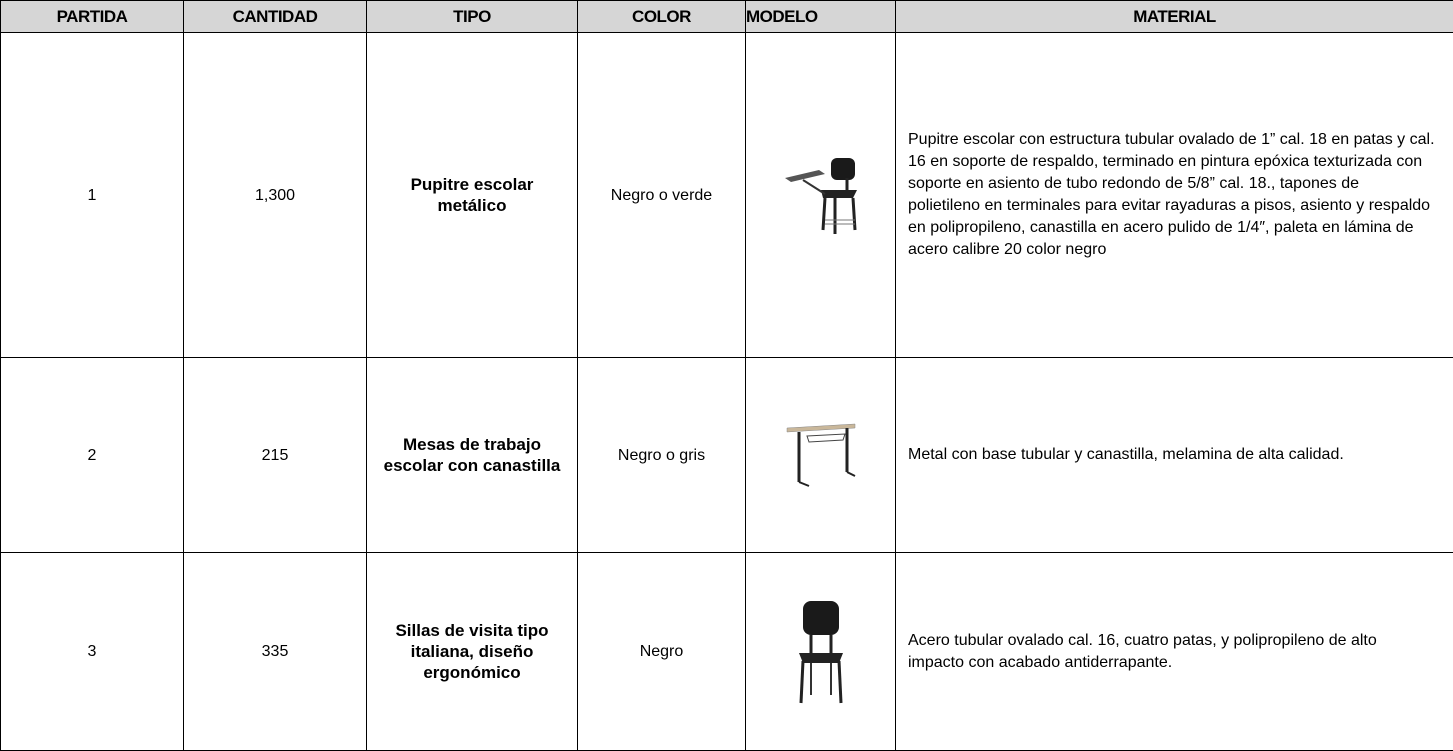  Describe the element at coordinates (662, 17) in the screenshot. I see `header-cell: COLOR` at that location.